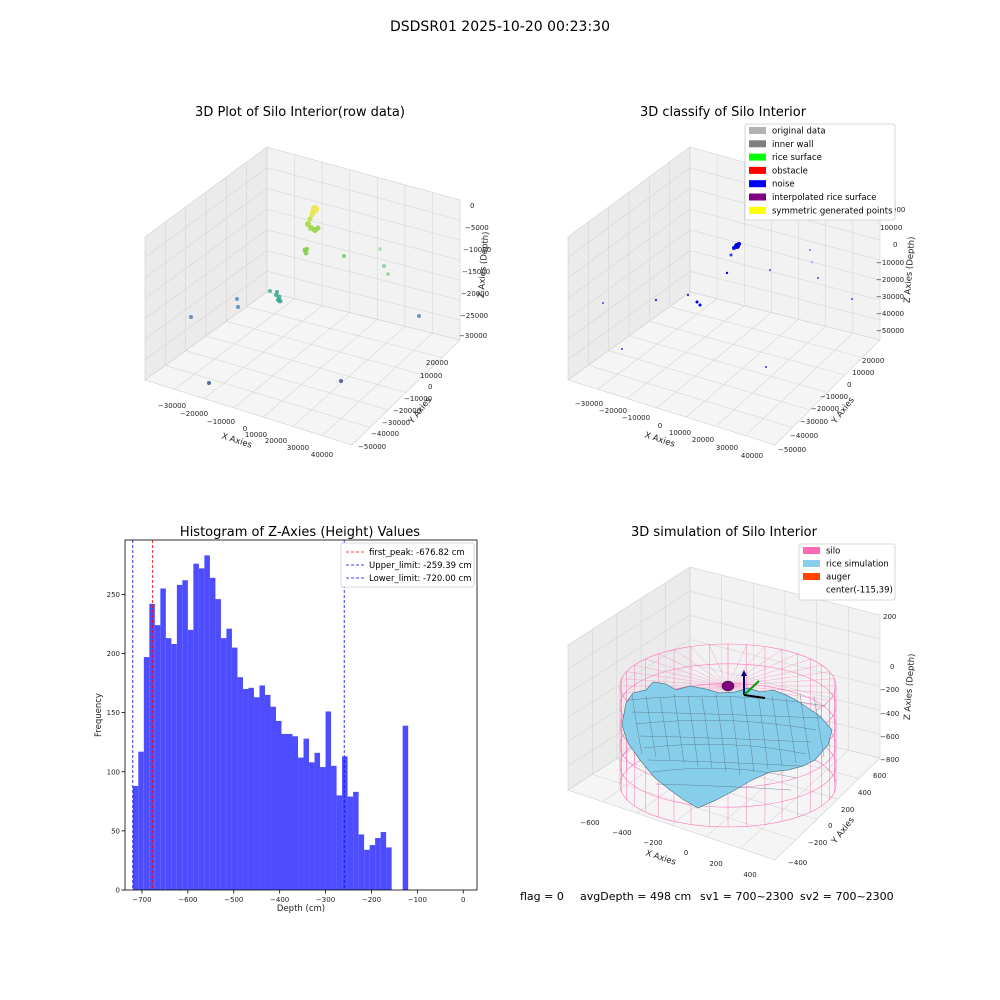  Describe the element at coordinates (890, 280) in the screenshot. I see `classify-ztick: −20000` at that location.